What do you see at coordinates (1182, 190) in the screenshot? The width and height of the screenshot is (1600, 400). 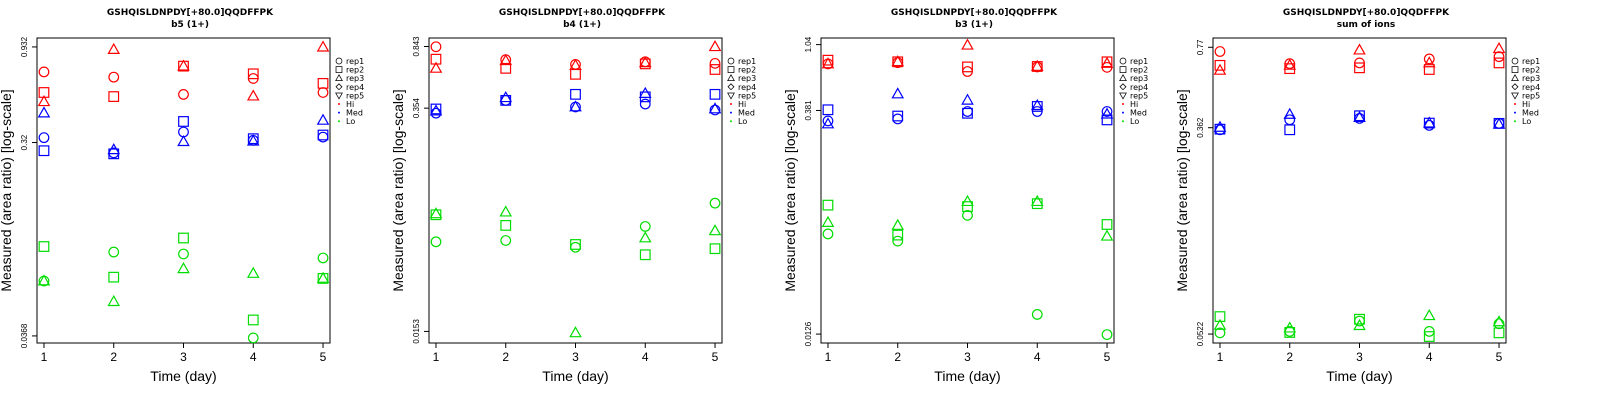 I see `y-axis-label: Measured (area ratio) [log-scale]` at bounding box center [1182, 190].